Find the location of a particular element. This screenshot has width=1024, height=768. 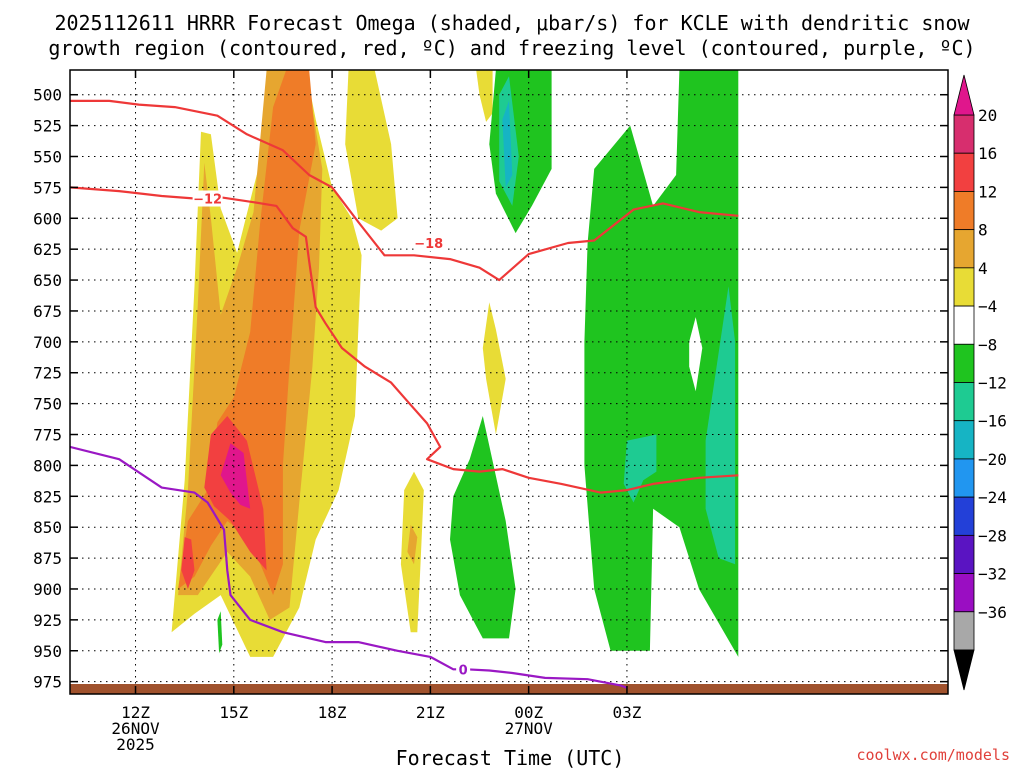

contour-label-2: 0 is located at coordinates (463, 670).